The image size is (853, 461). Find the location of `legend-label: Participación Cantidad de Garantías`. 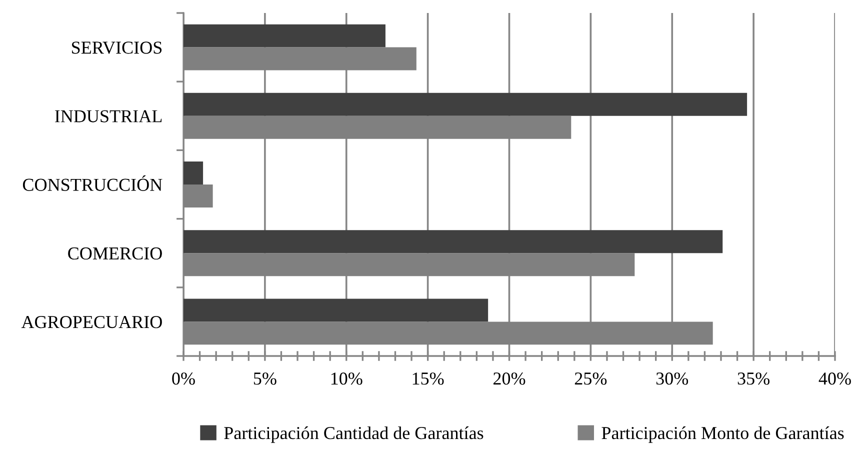

legend-label: Participación Cantidad de Garantías is located at coordinates (354, 434).